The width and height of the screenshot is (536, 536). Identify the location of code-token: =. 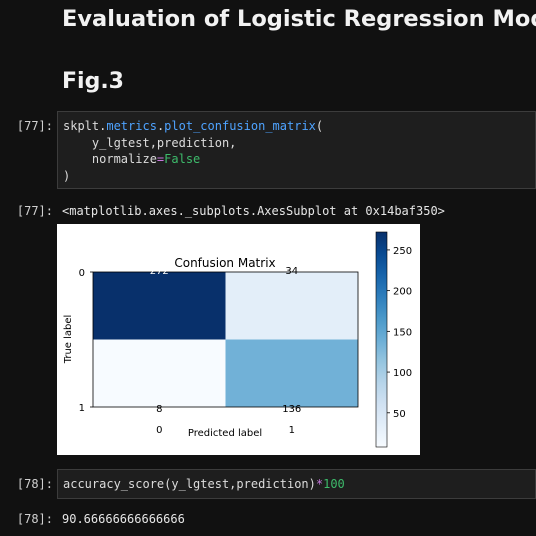
(160, 159).